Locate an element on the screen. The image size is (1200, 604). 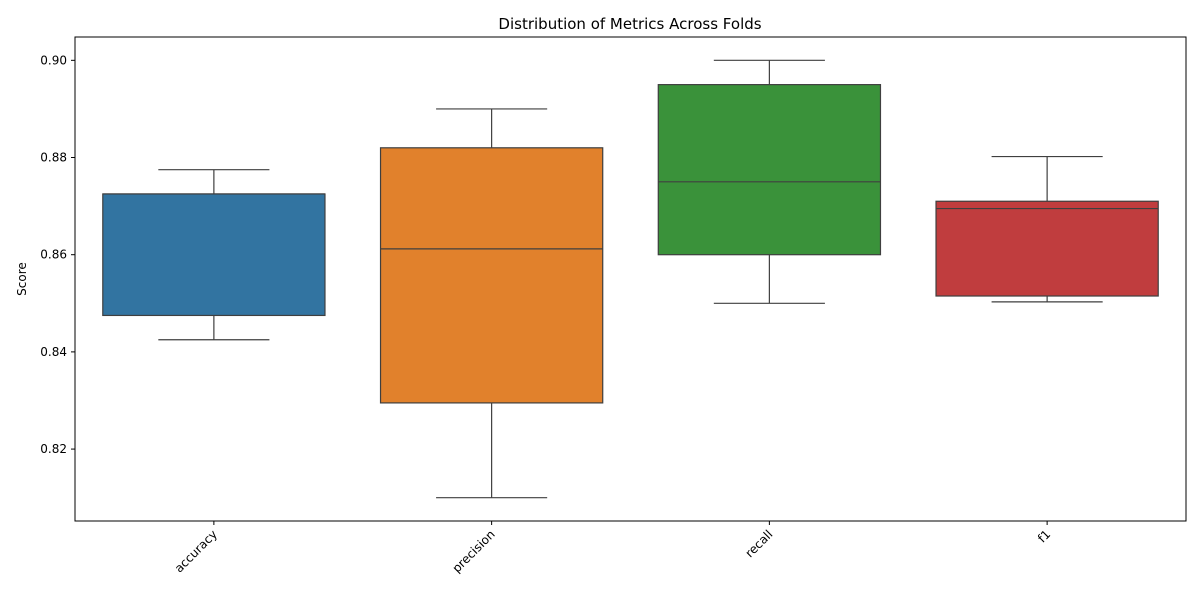
y-tick-label: 0.86 is located at coordinates (53, 255).